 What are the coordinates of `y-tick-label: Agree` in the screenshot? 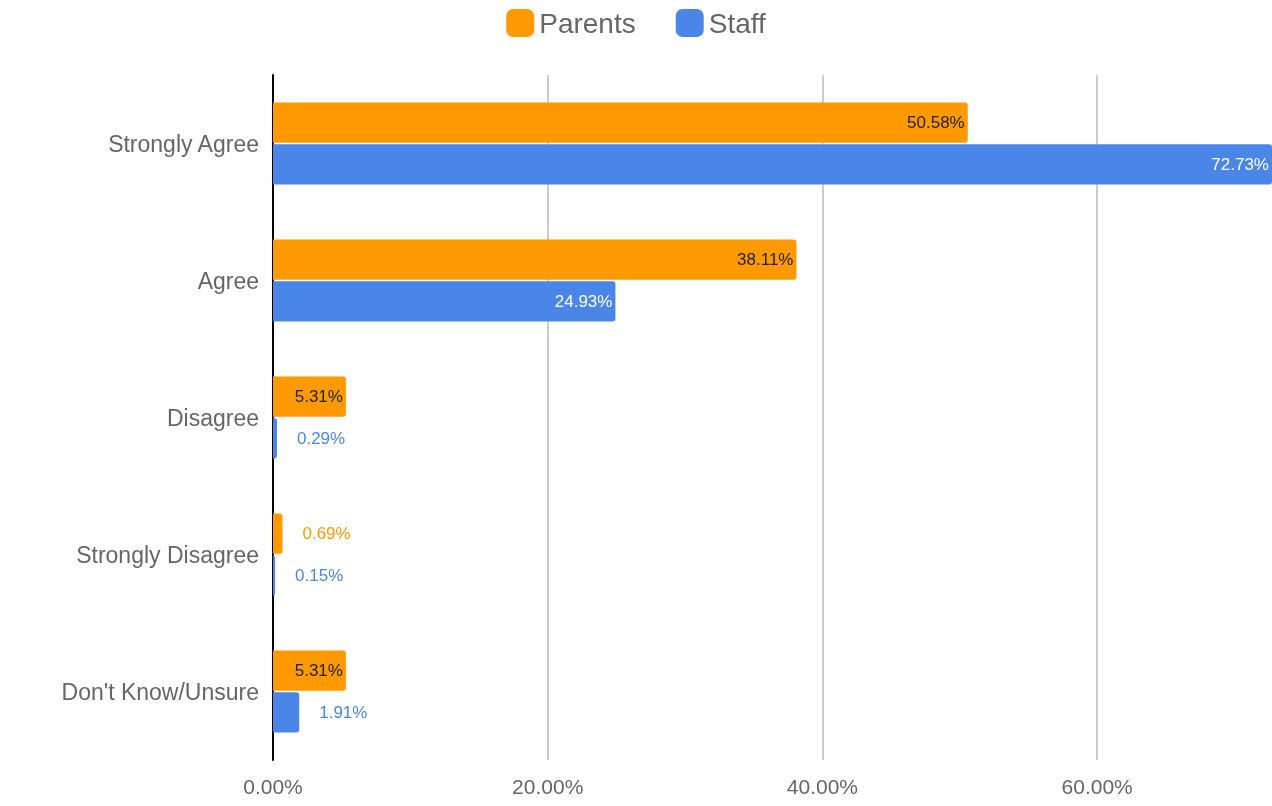 It's located at (228, 280).